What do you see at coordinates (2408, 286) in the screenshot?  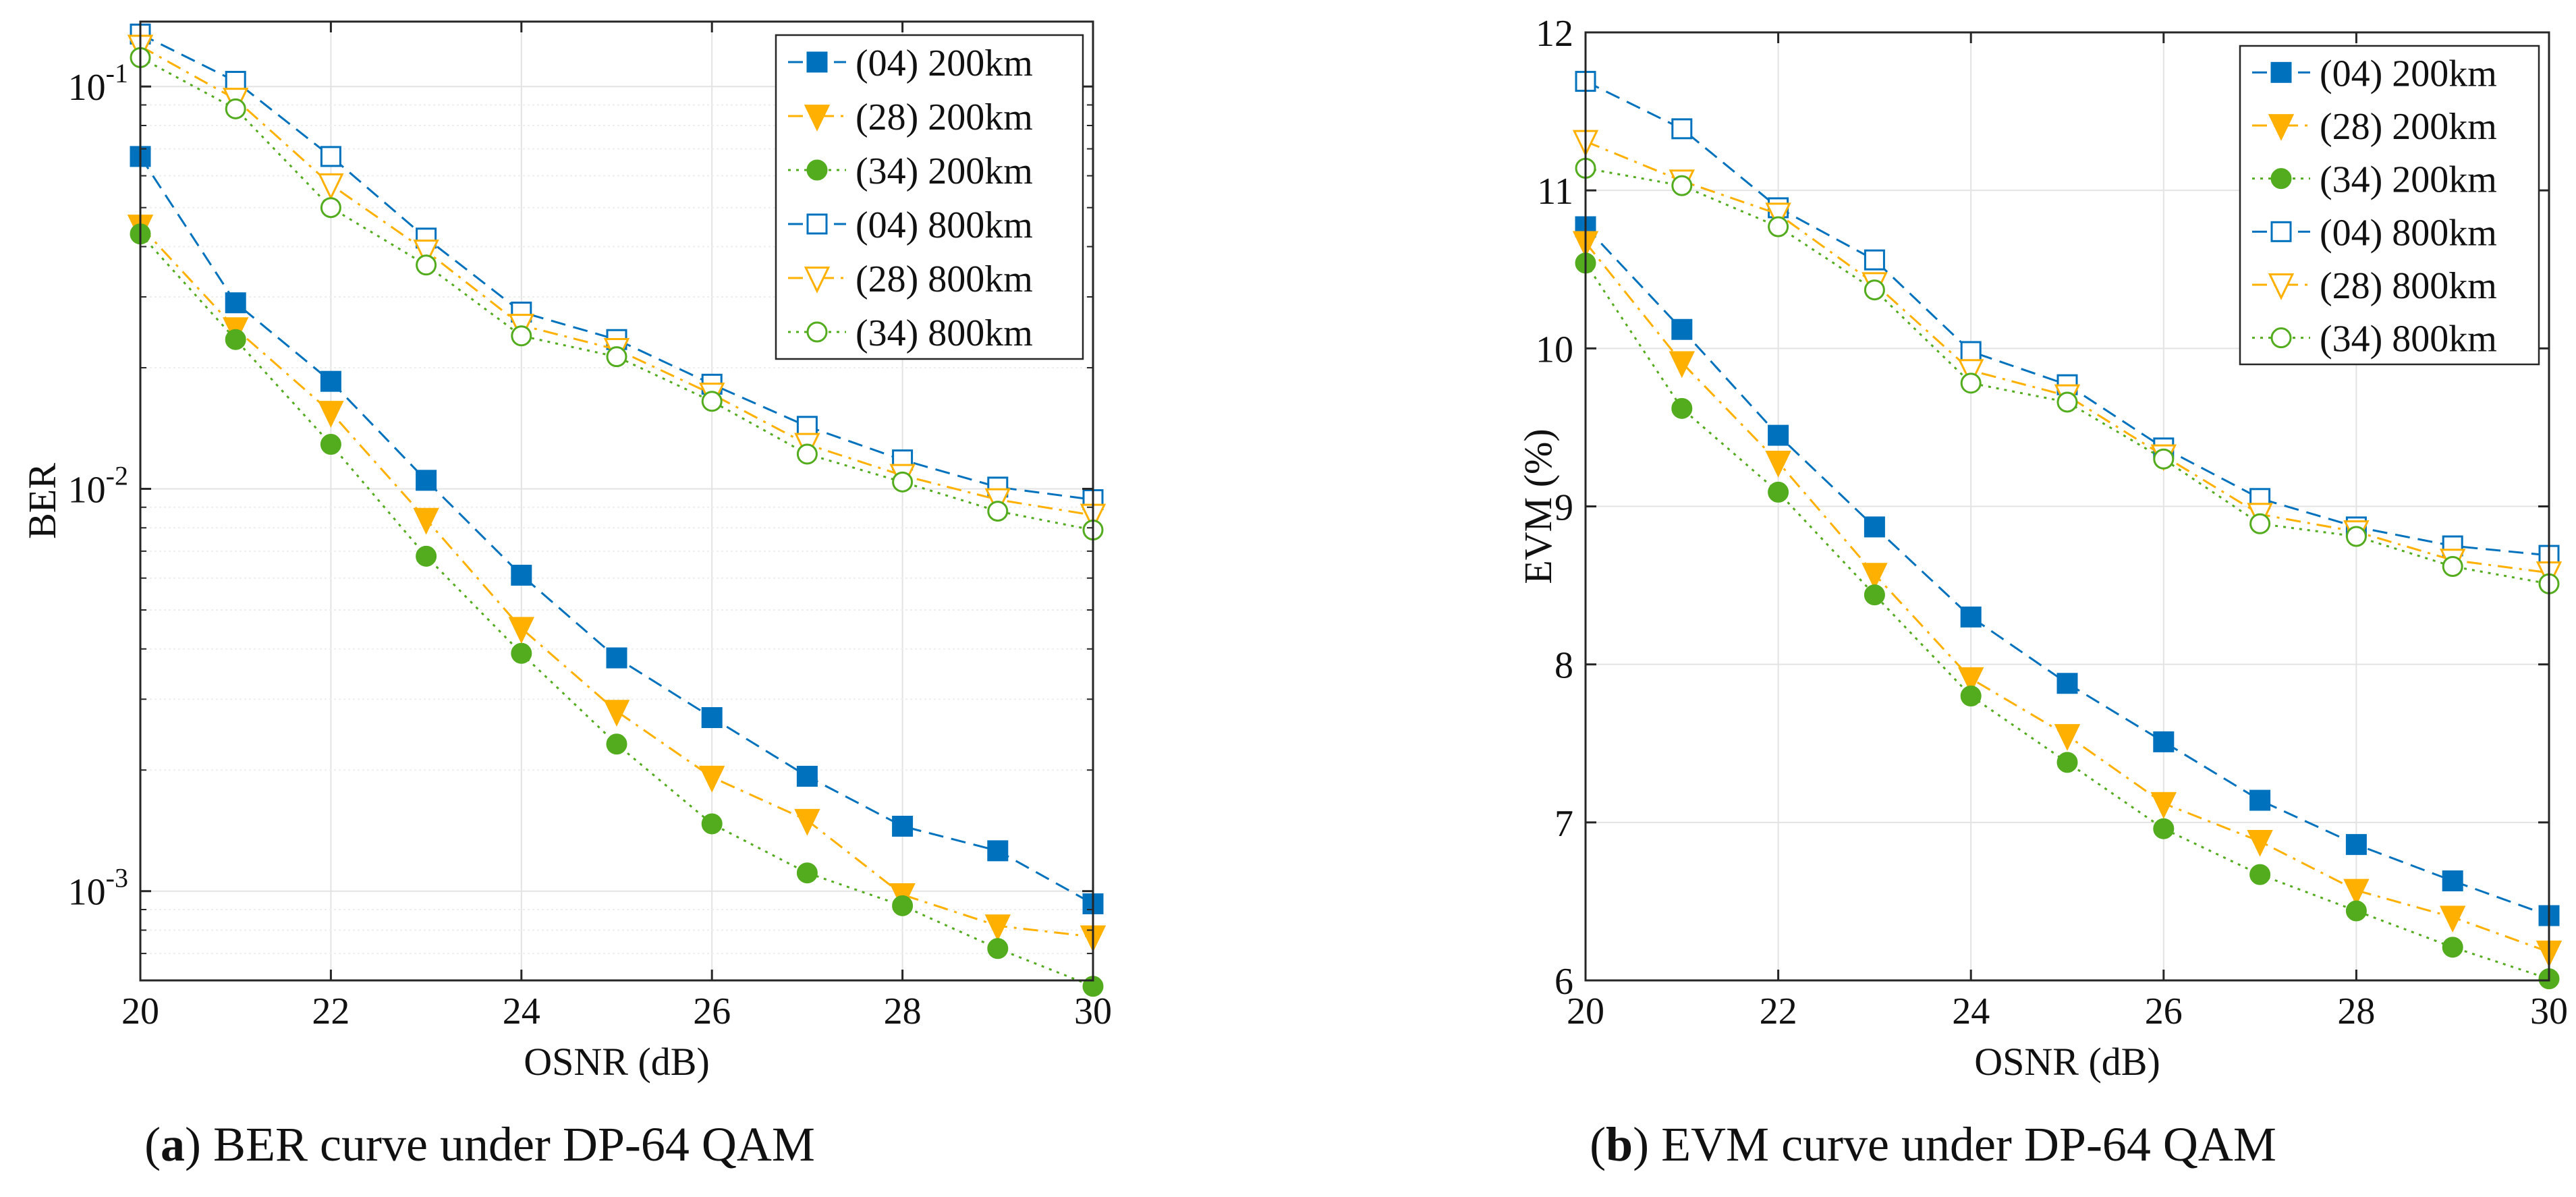 I see `legend-label: (28) 800km` at bounding box center [2408, 286].